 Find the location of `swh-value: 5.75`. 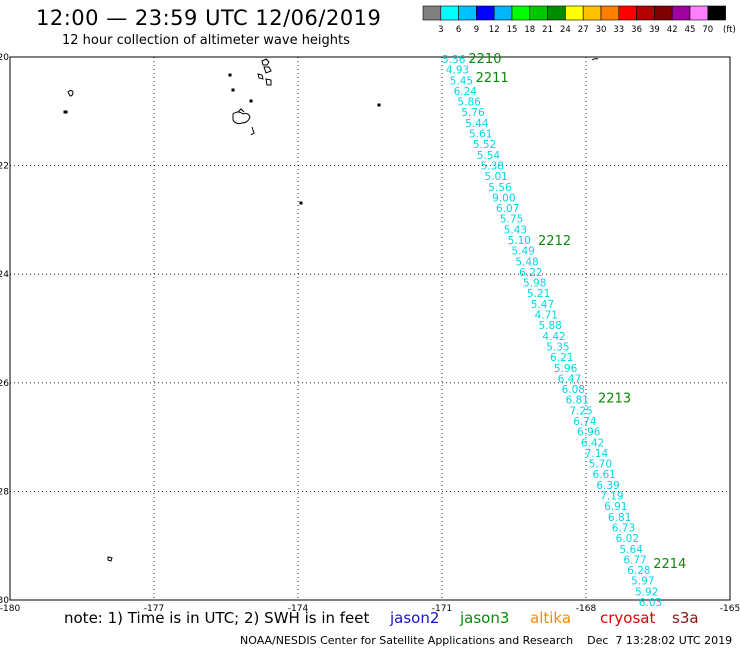

swh-value: 5.75 is located at coordinates (511, 220).